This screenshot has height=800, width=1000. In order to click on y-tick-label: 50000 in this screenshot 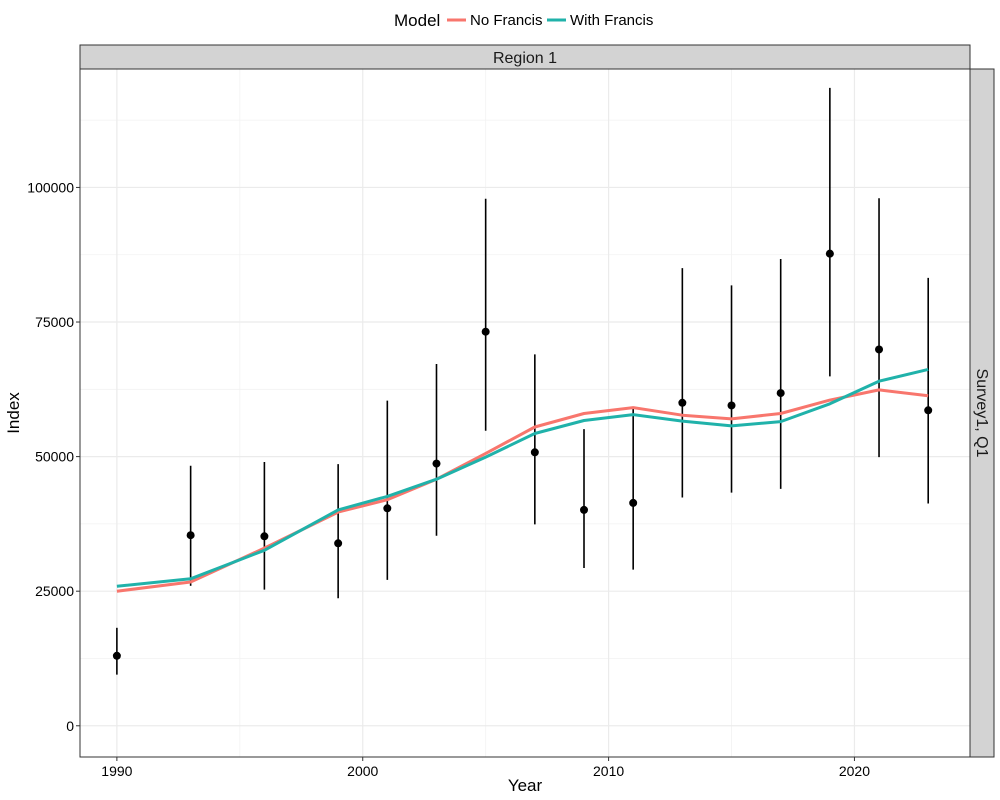, I will do `click(54, 457)`.